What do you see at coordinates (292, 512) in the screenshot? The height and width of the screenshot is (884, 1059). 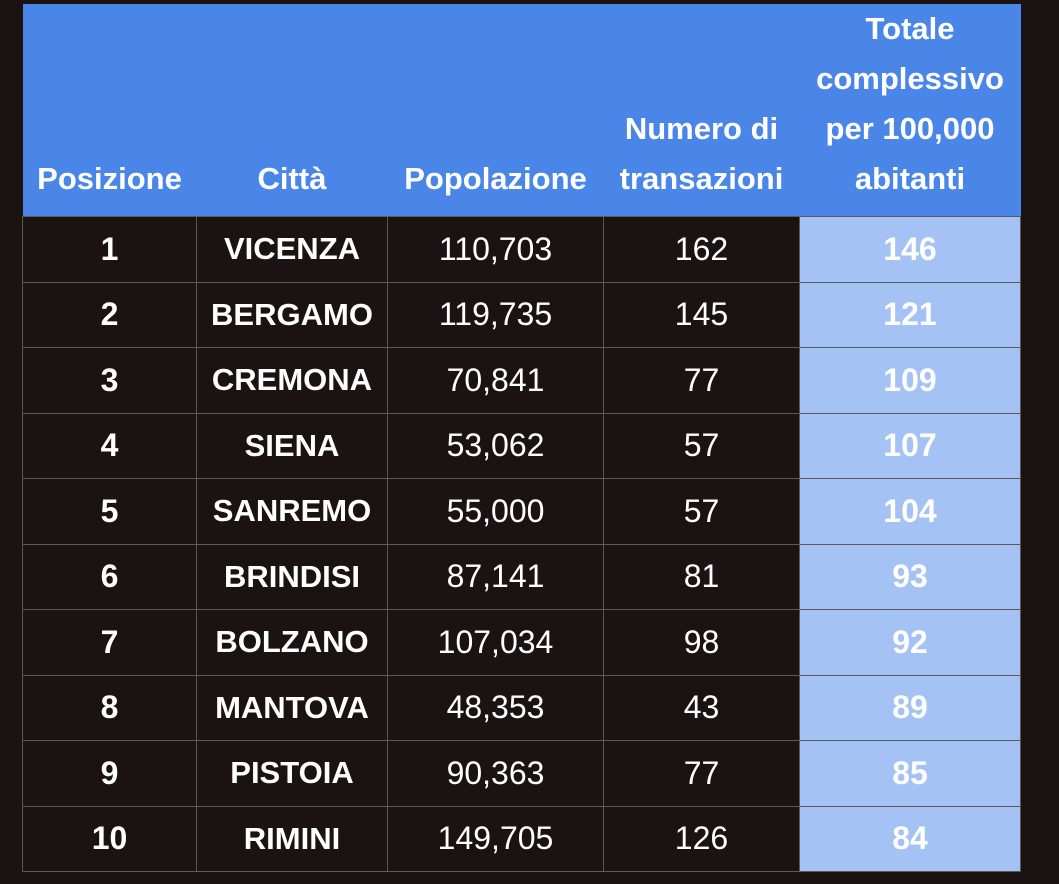 I see `cell-city: SANREMO` at bounding box center [292, 512].